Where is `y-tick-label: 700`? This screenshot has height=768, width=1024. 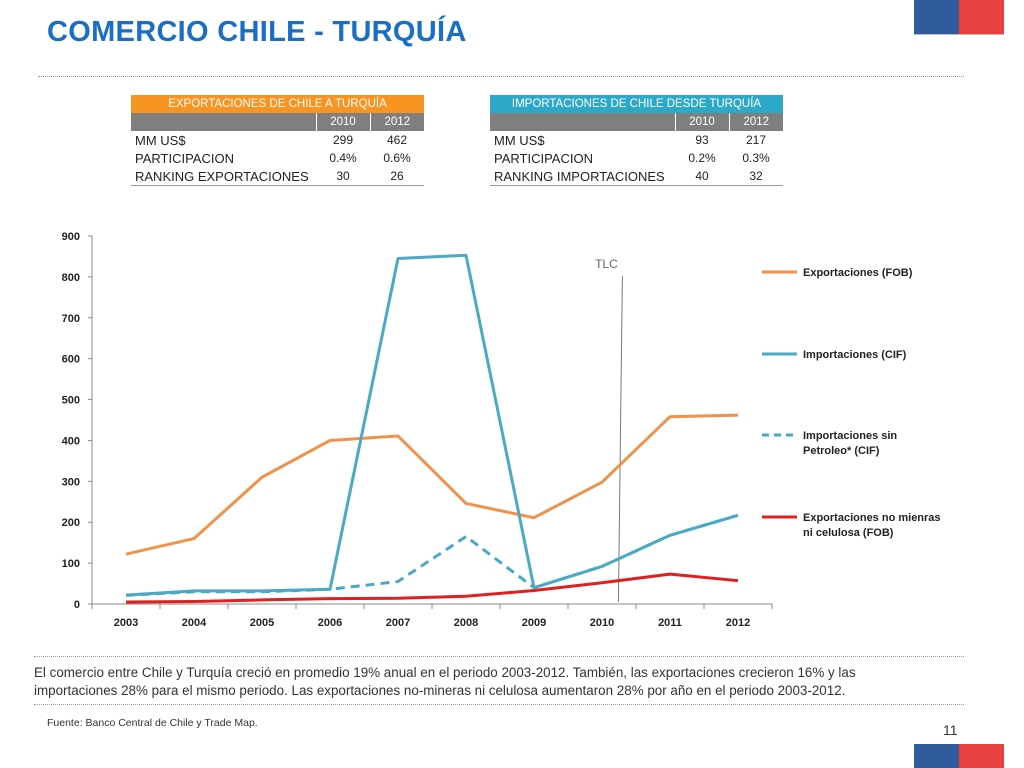 y-tick-label: 700 is located at coordinates (71, 319).